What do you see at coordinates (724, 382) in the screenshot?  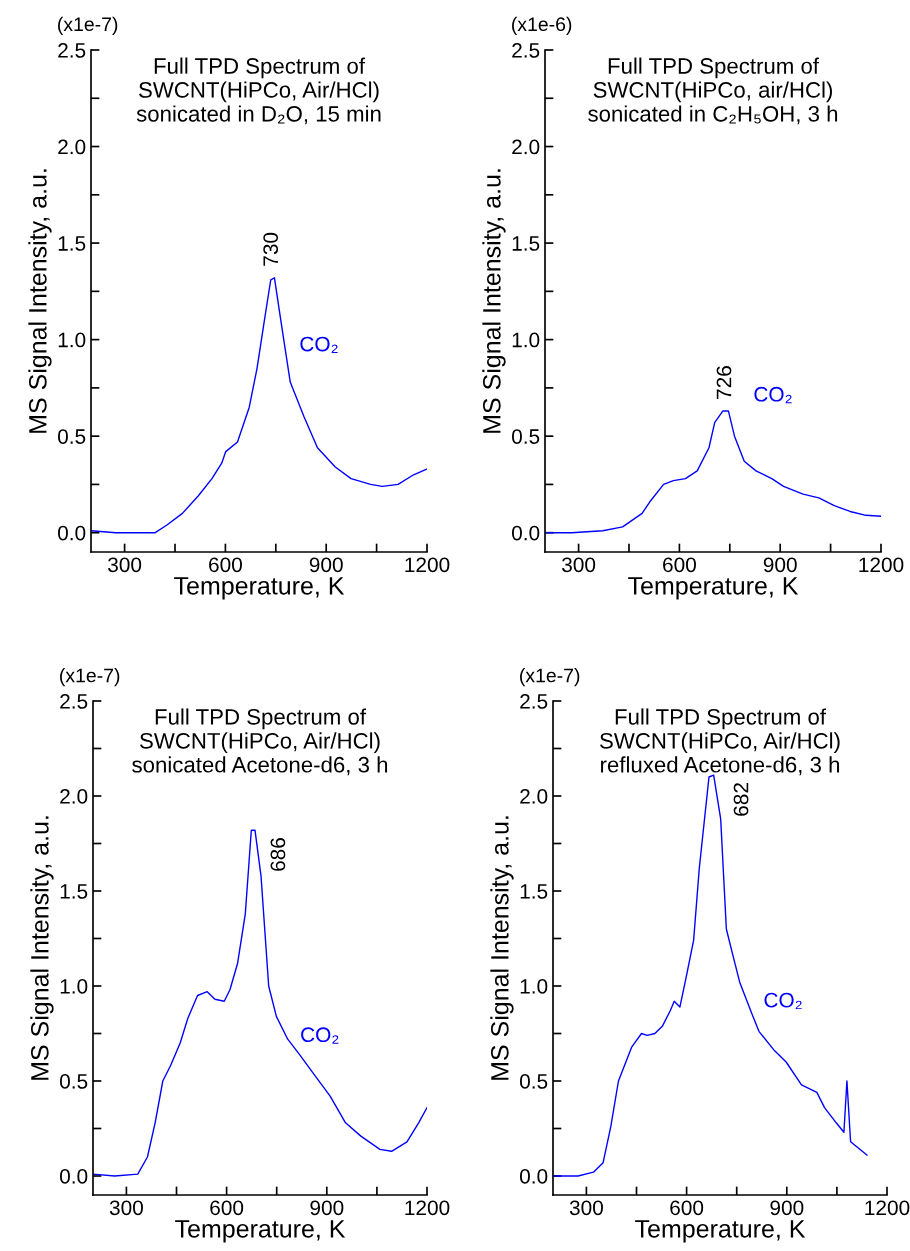 I see `annotation: 726` at bounding box center [724, 382].